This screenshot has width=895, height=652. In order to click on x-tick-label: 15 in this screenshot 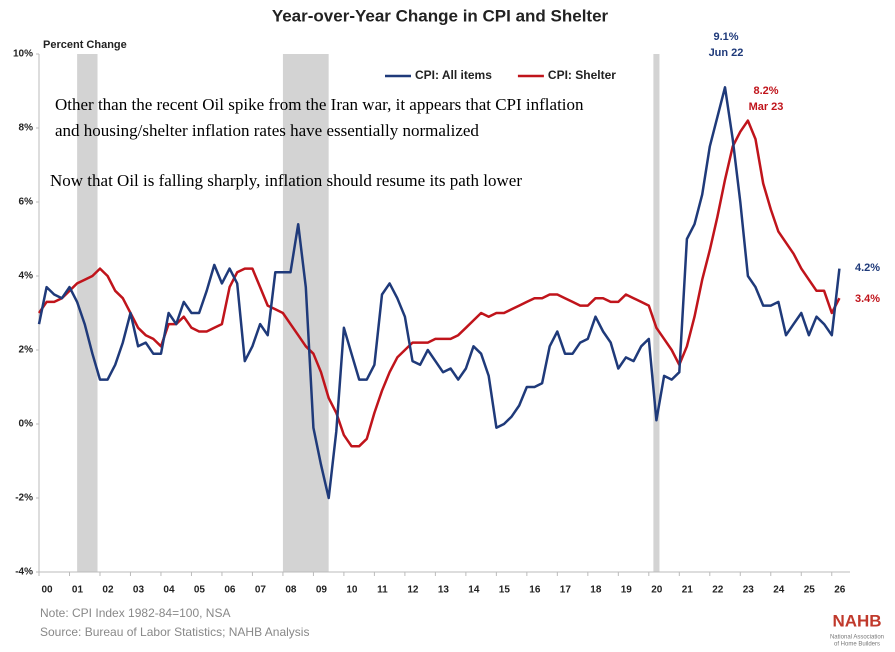, I will do `click(505, 590)`.